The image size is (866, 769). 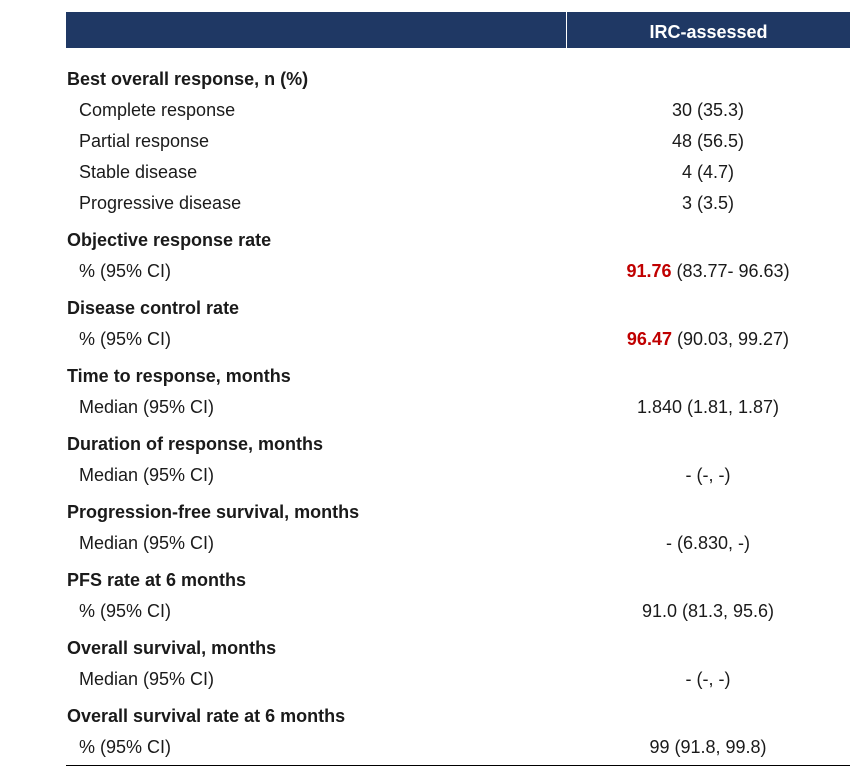 What do you see at coordinates (458, 747) in the screenshot?
I see `table-row: % (95% CI) 99 (91.8, 99.8)` at bounding box center [458, 747].